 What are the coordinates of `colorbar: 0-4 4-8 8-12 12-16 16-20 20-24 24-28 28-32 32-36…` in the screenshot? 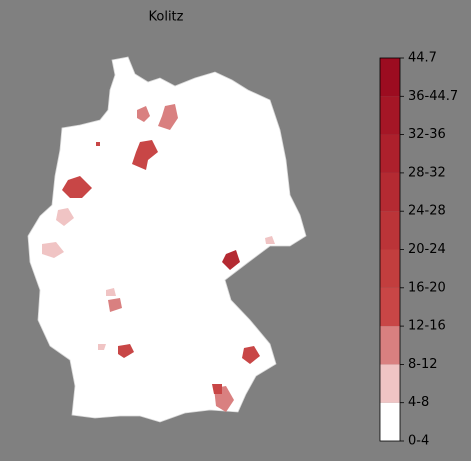 It's located at (418, 250).